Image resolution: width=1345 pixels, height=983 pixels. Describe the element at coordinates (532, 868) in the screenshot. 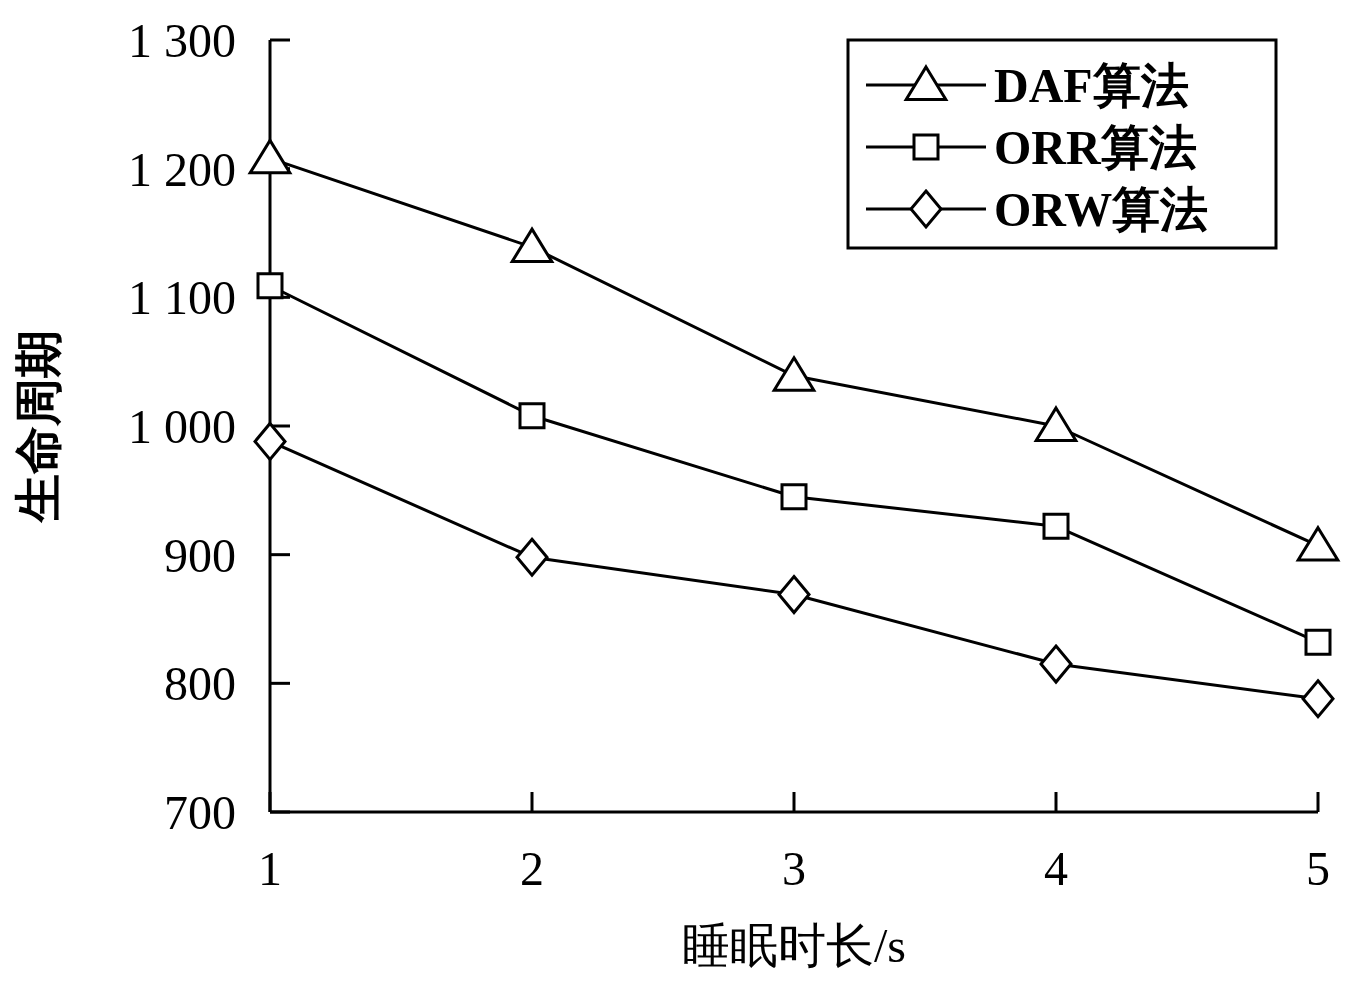

I see `x-tick-label: 2` at that location.